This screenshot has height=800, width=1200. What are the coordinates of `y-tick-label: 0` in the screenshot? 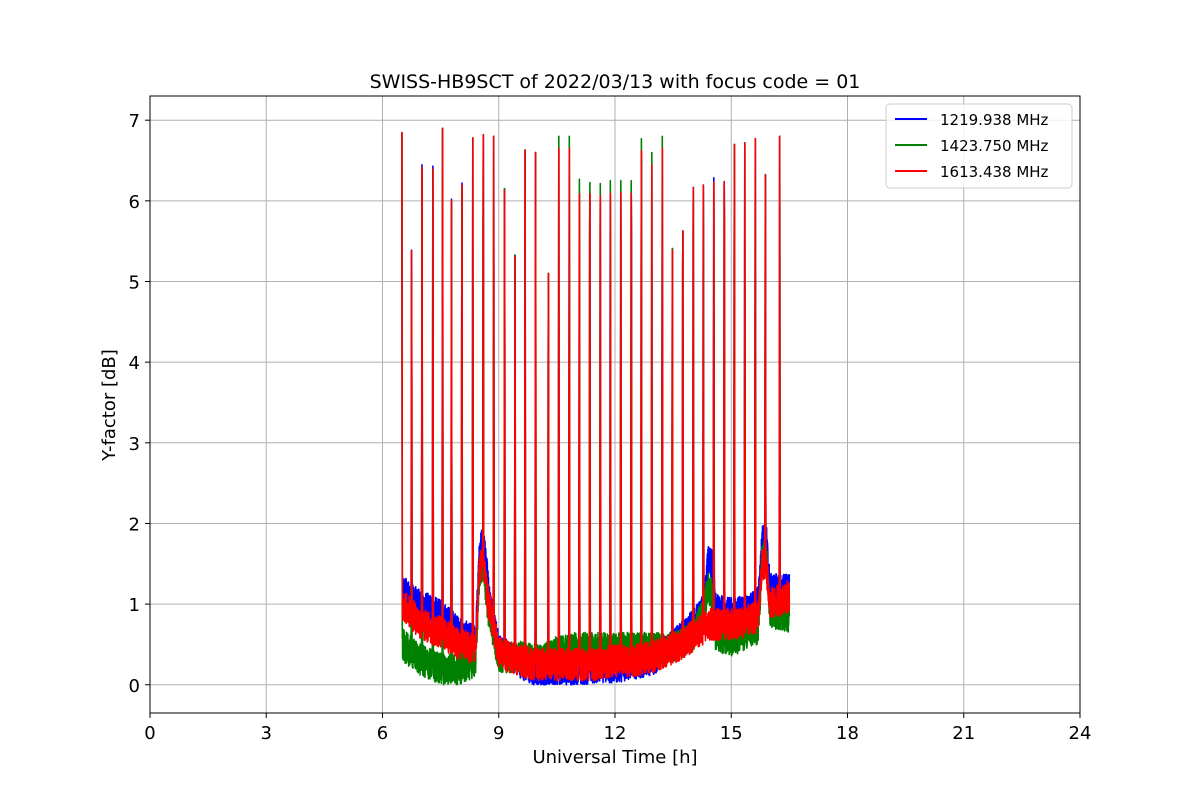 It's located at (134, 686).